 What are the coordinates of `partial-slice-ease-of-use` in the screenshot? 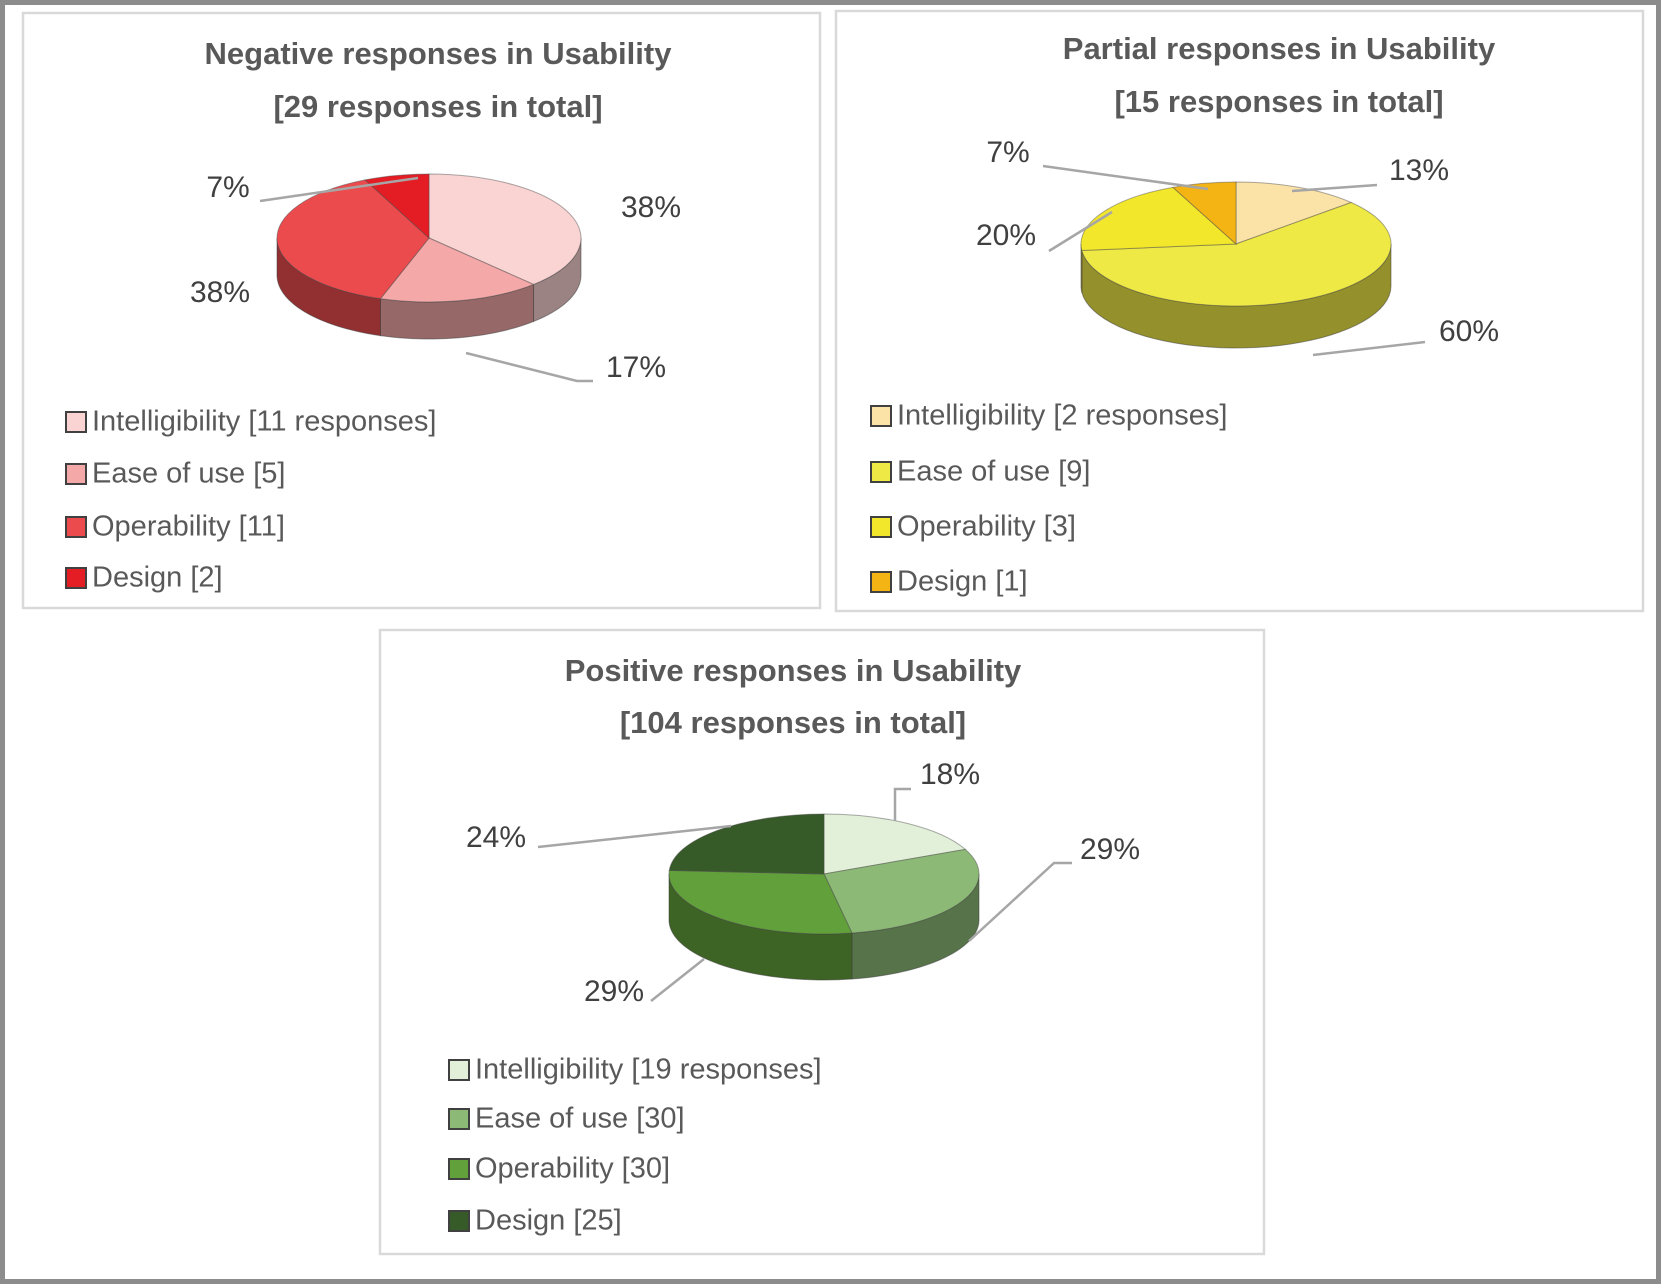 It's located at (1236, 254).